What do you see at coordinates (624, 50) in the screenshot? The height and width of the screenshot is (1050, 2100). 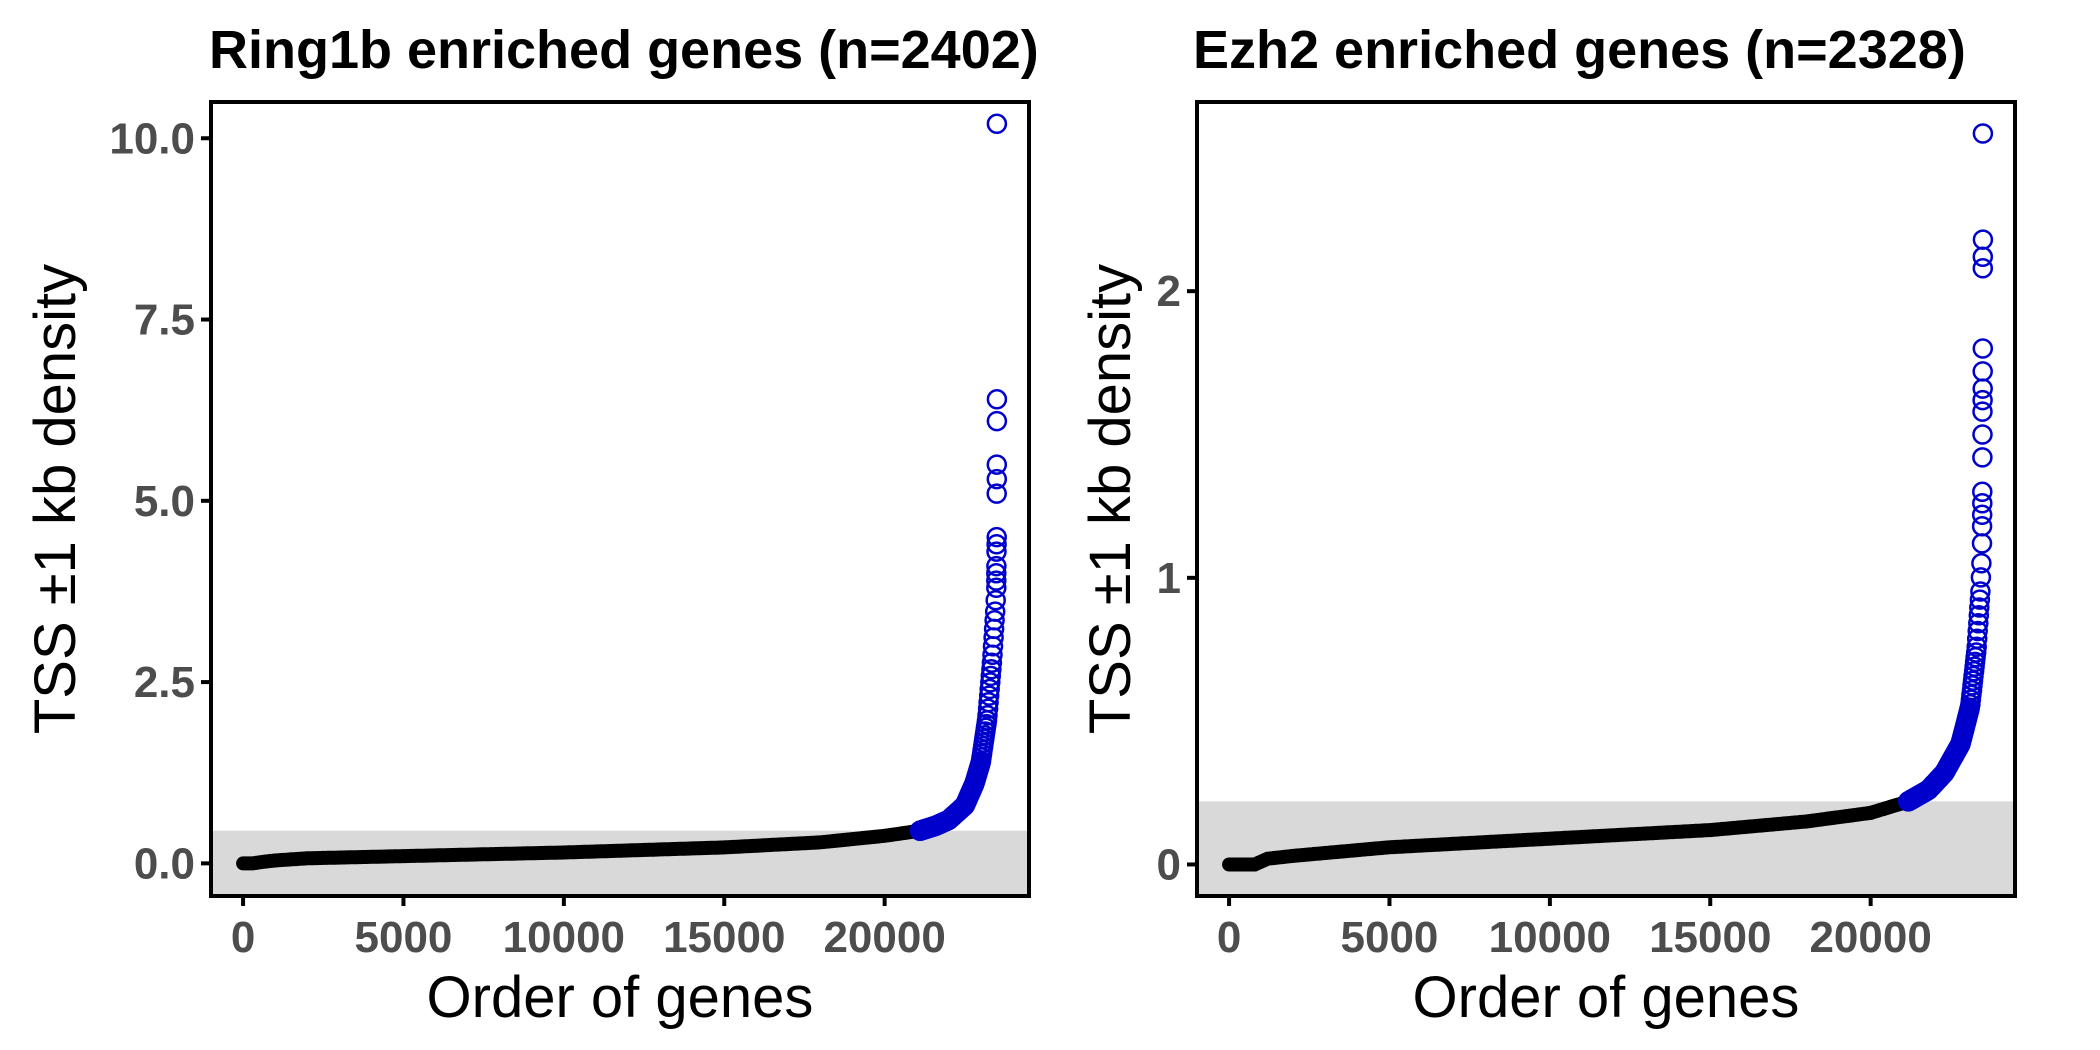 I see `chart-title: Ring1b enriched genes (n=2402)` at bounding box center [624, 50].